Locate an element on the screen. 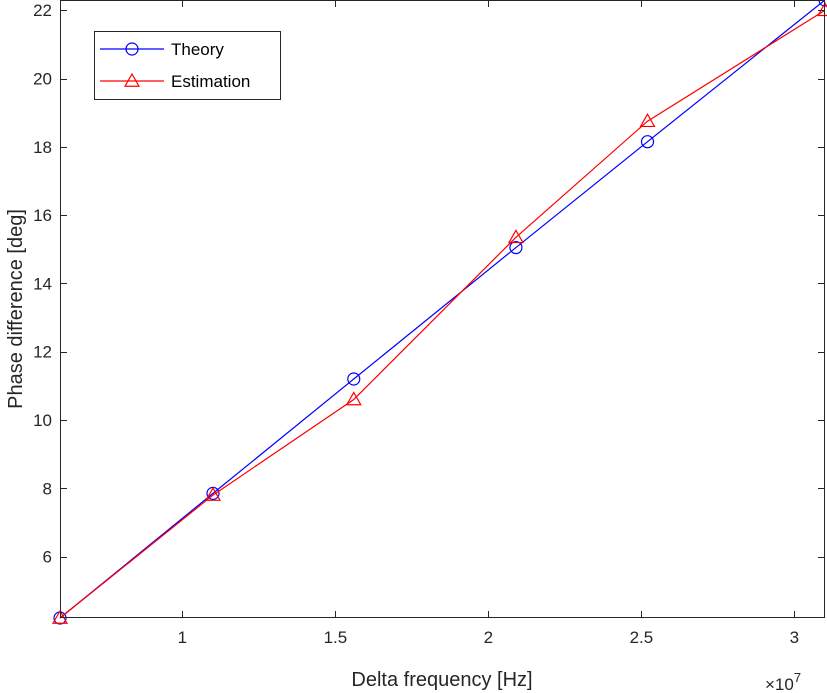  legend-estimation-marker is located at coordinates (132, 79).